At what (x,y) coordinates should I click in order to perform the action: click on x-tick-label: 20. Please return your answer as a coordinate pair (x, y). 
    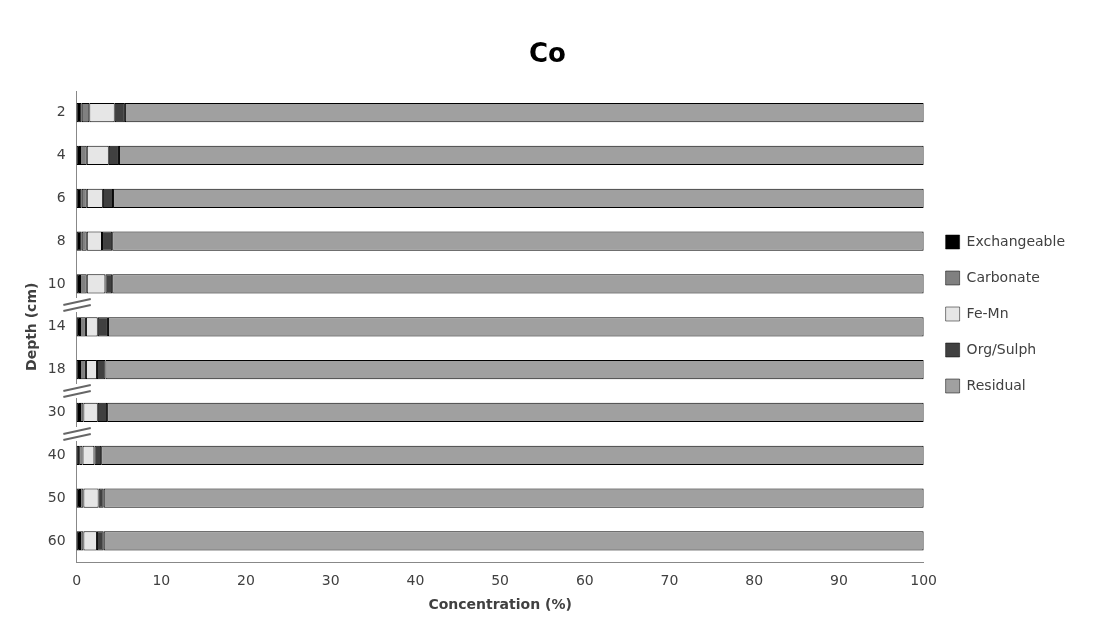
    Looking at the image, I should click on (246, 580).